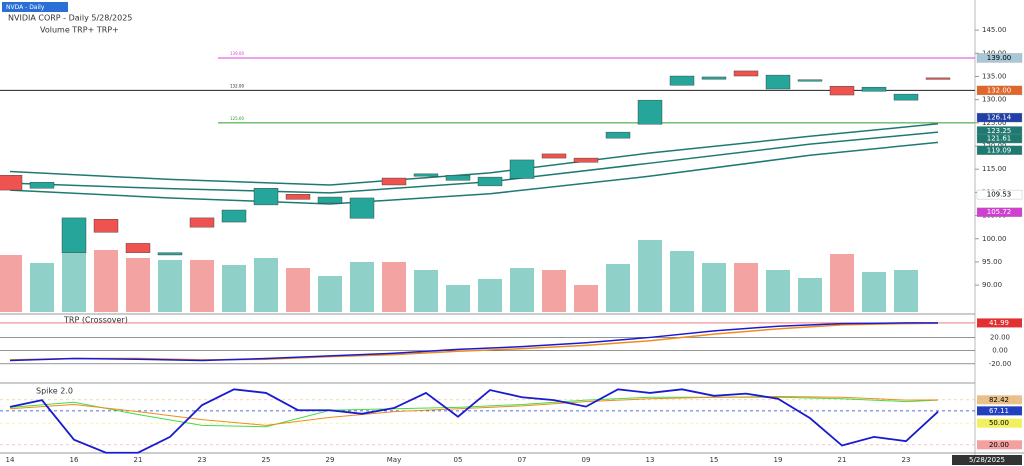  I want to click on value-tag-label: 67.11, so click(999, 411).